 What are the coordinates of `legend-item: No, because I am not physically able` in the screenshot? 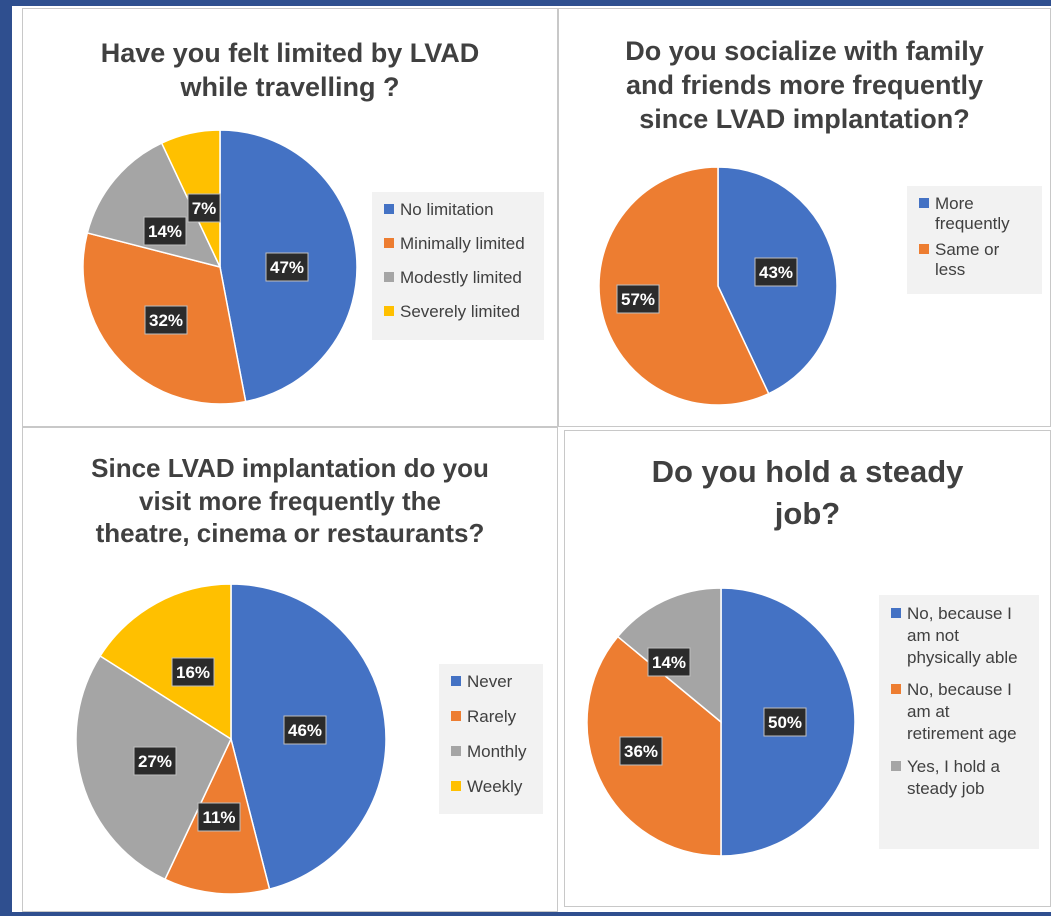 It's located at (959, 636).